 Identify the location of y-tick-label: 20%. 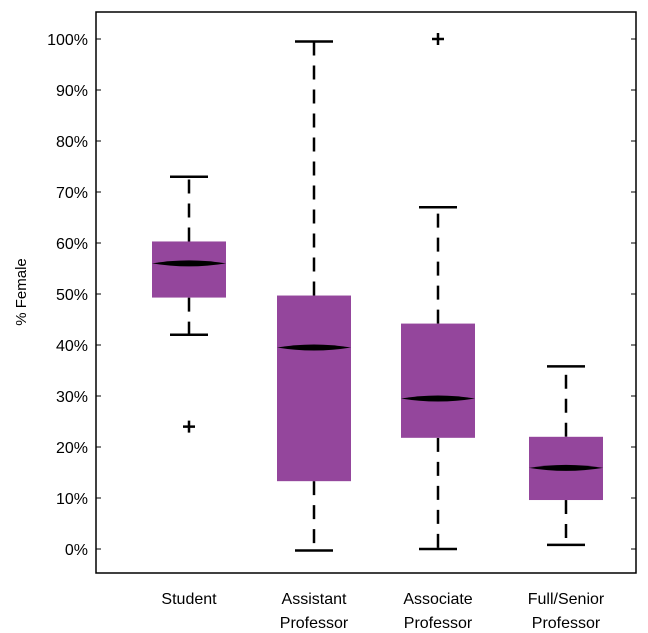
(72, 448).